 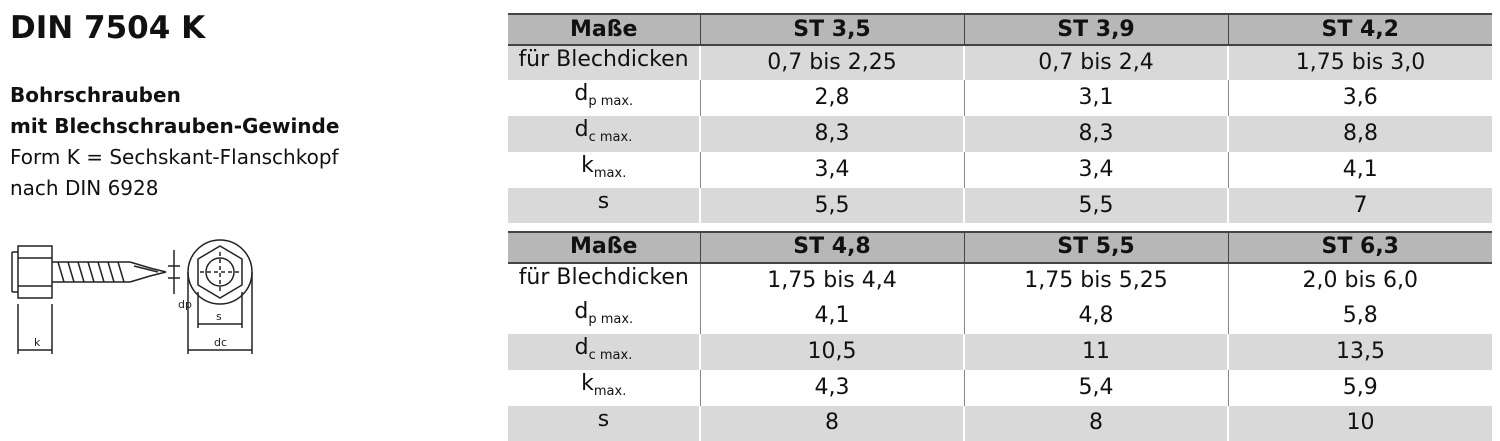 I want to click on table-cell: 3,6, so click(x=1359, y=98).